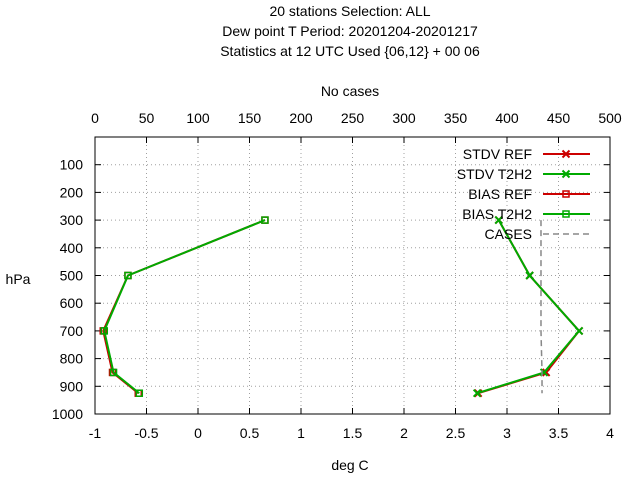 The image size is (640, 480). I want to click on legend-label: STDV REF, so click(497, 154).